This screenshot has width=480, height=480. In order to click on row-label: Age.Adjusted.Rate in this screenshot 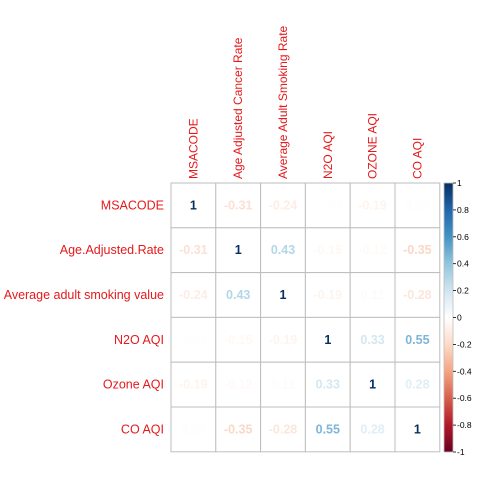, I will do `click(112, 250)`.